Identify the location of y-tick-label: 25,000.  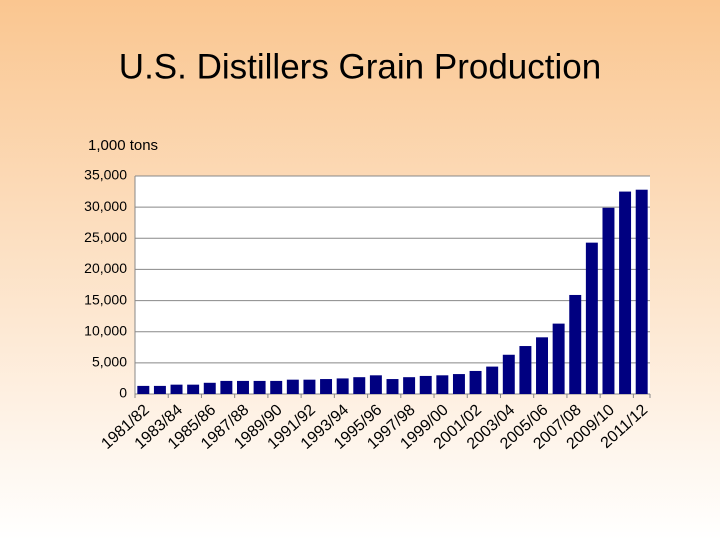
(105, 237).